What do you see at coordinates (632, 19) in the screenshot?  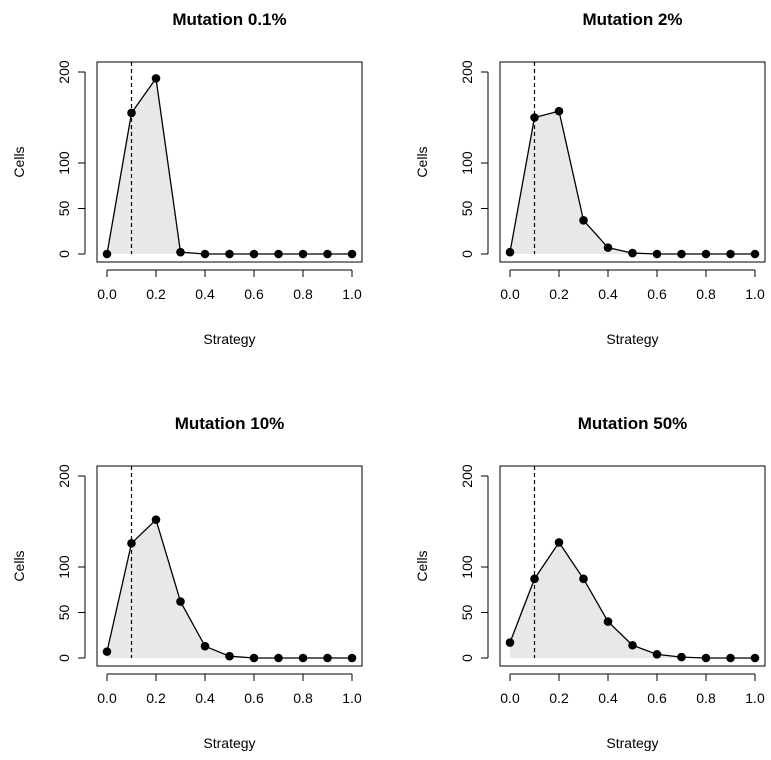 I see `chart-title: Mutation 2%` at bounding box center [632, 19].